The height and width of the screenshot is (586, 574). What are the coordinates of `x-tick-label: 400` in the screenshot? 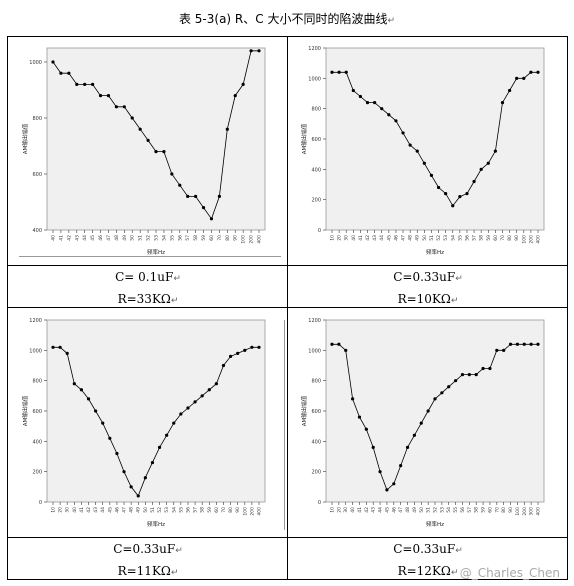 It's located at (260, 511).